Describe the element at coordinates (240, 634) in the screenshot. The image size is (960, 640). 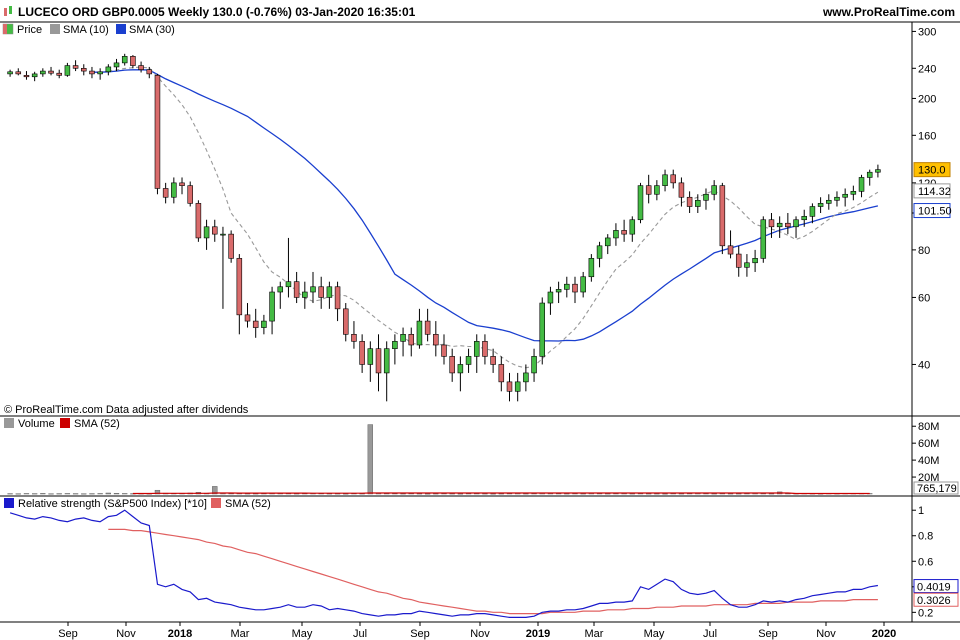
I see `x-tick-label: Mar` at that location.